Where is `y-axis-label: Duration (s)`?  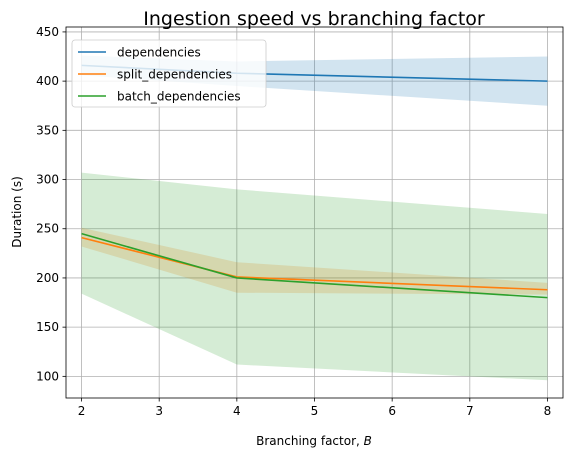
y-axis-label: Duration (s) is located at coordinates (17, 212).